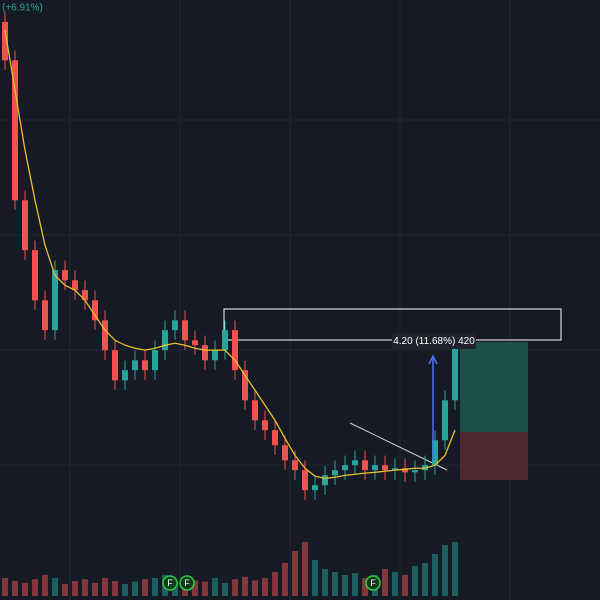 The width and height of the screenshot is (600, 600). Describe the element at coordinates (230, 569) in the screenshot. I see `volume-bars` at that location.